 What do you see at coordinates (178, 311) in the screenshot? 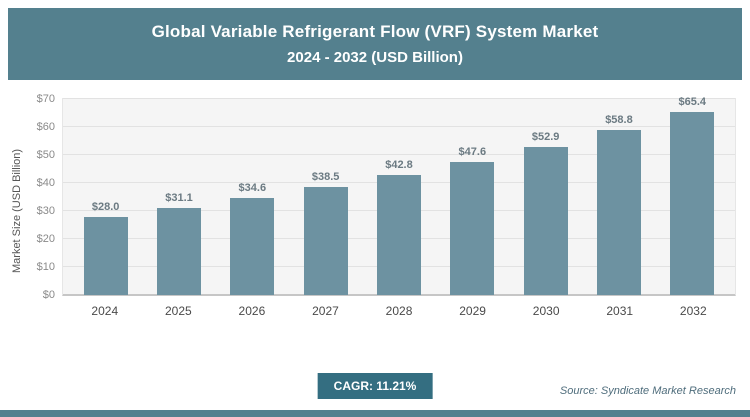
I see `x-tick-label: 2025` at bounding box center [178, 311].